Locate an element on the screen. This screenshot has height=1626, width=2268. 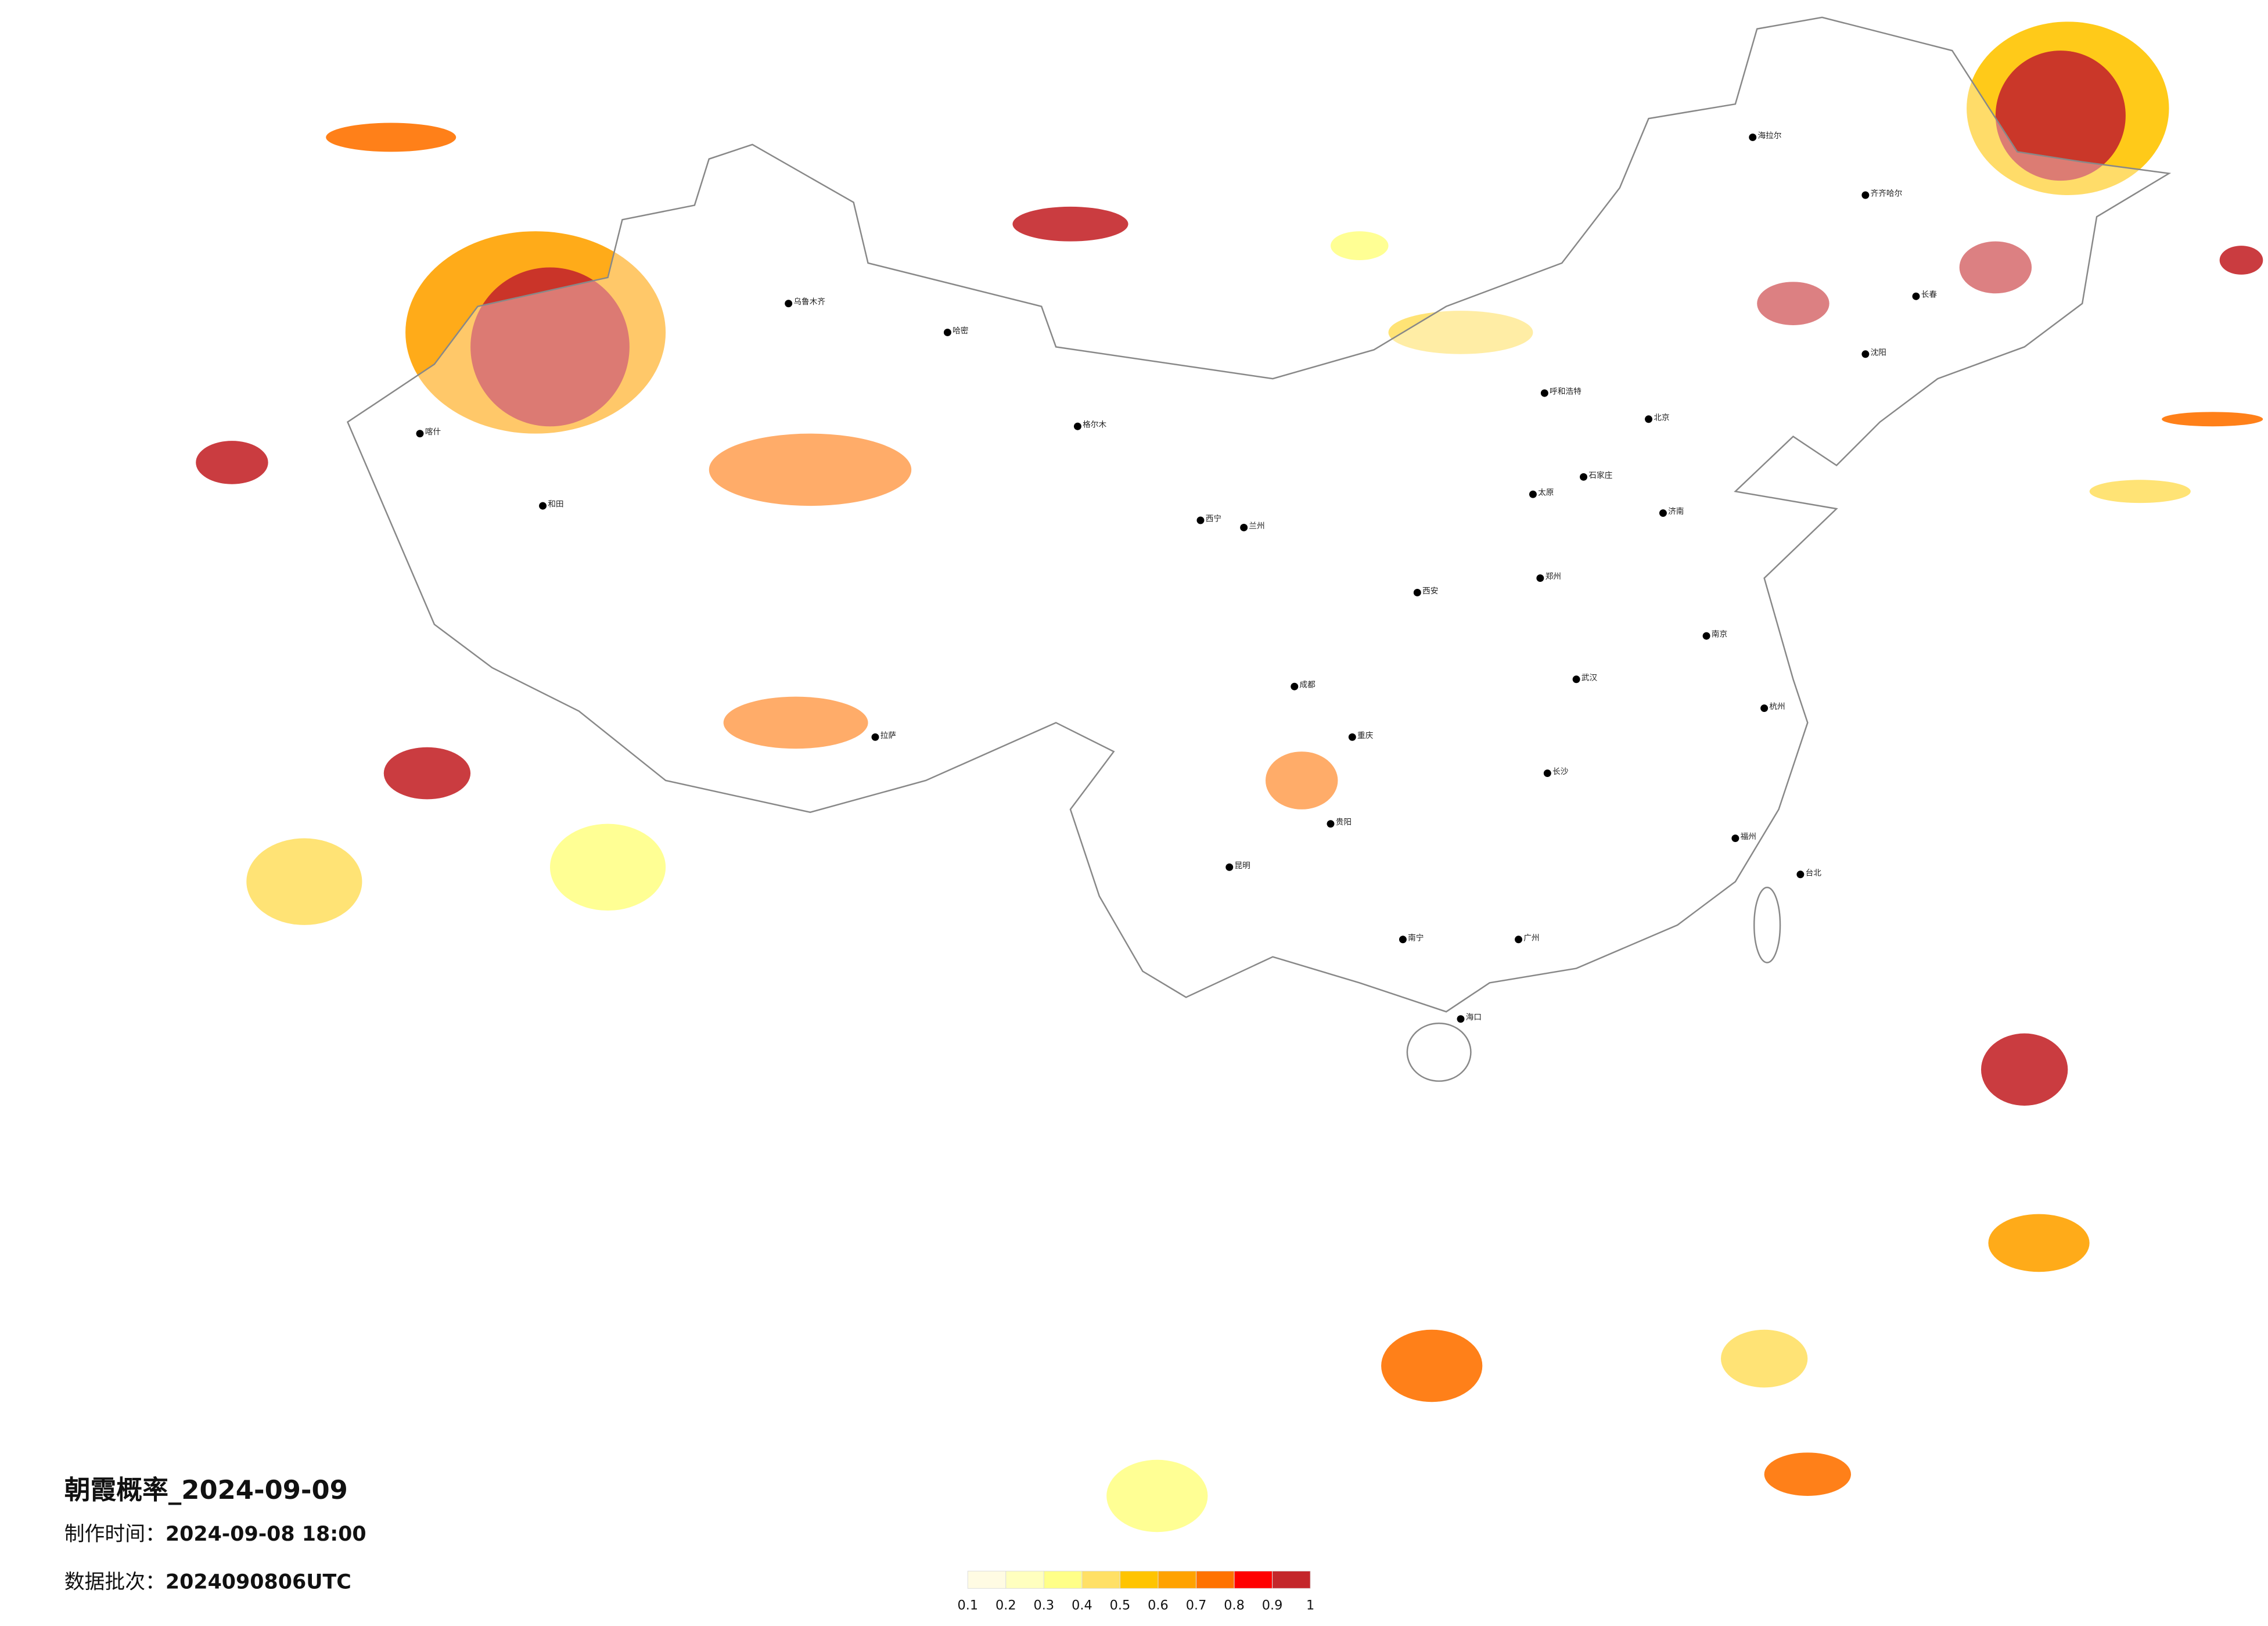
city-label: 昆明 is located at coordinates (1242, 865).